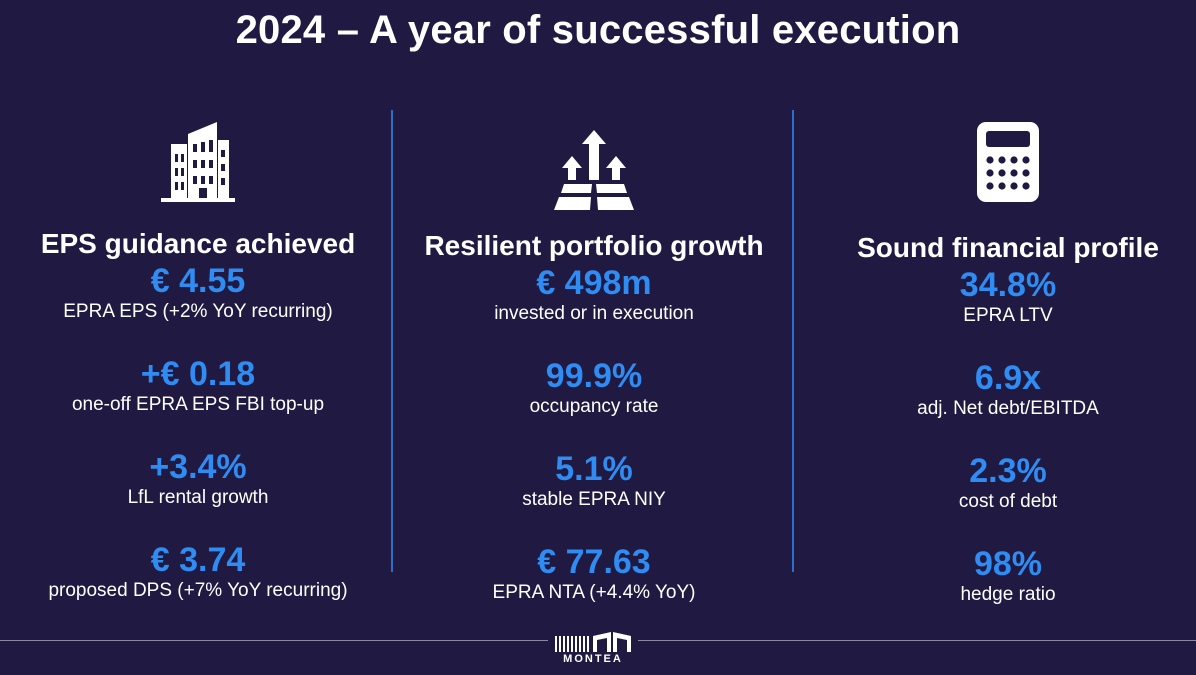 The image size is (1196, 675). I want to click on logo-text: MONTEA, so click(593, 659).